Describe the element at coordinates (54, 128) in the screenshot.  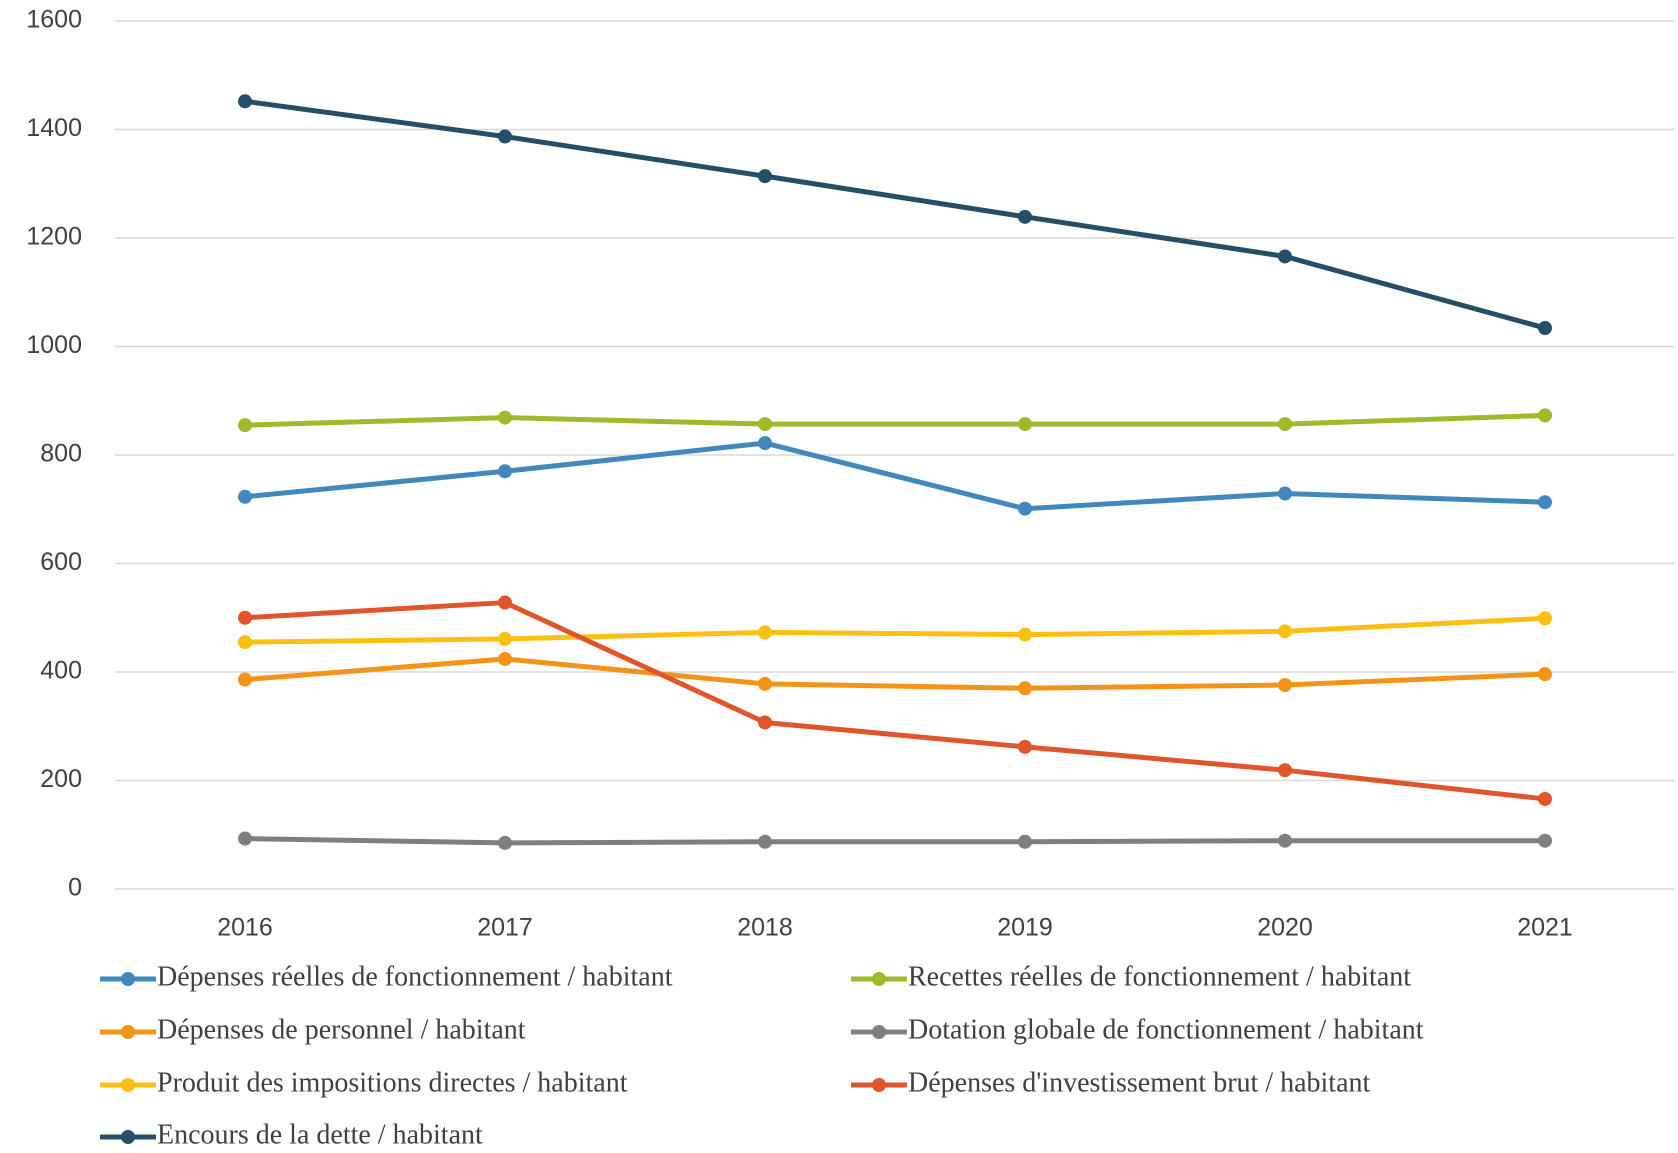
I see `y-tick-label: 1400` at that location.